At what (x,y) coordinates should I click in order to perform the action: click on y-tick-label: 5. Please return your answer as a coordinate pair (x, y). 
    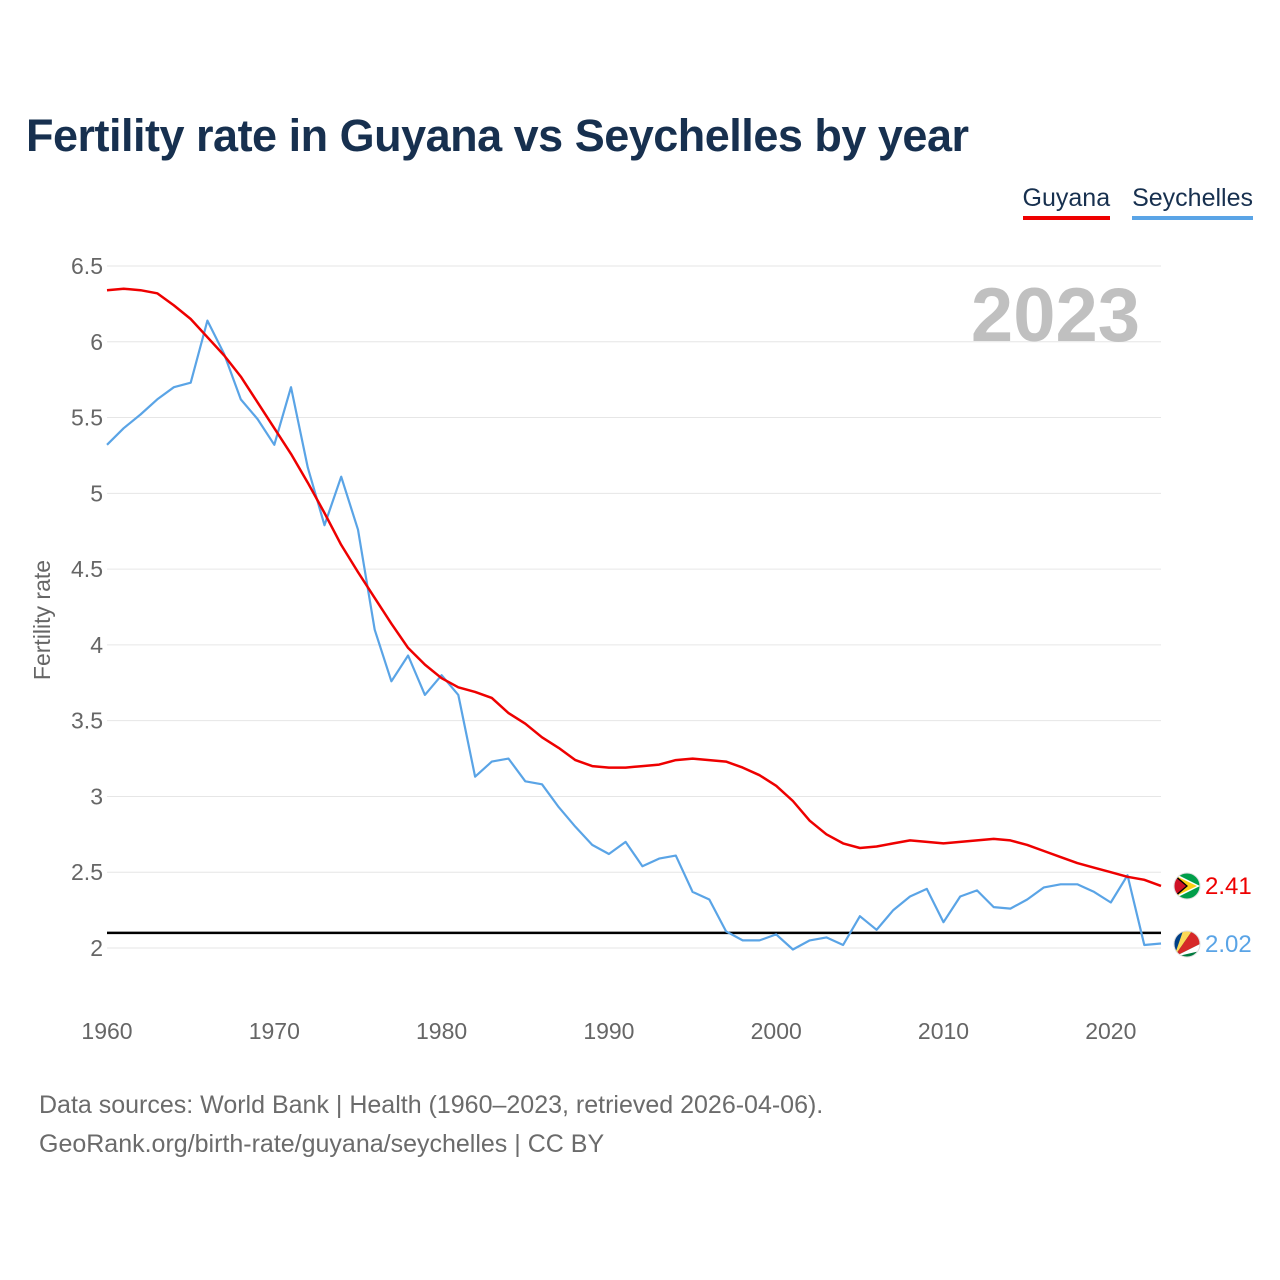
    Looking at the image, I should click on (96, 493).